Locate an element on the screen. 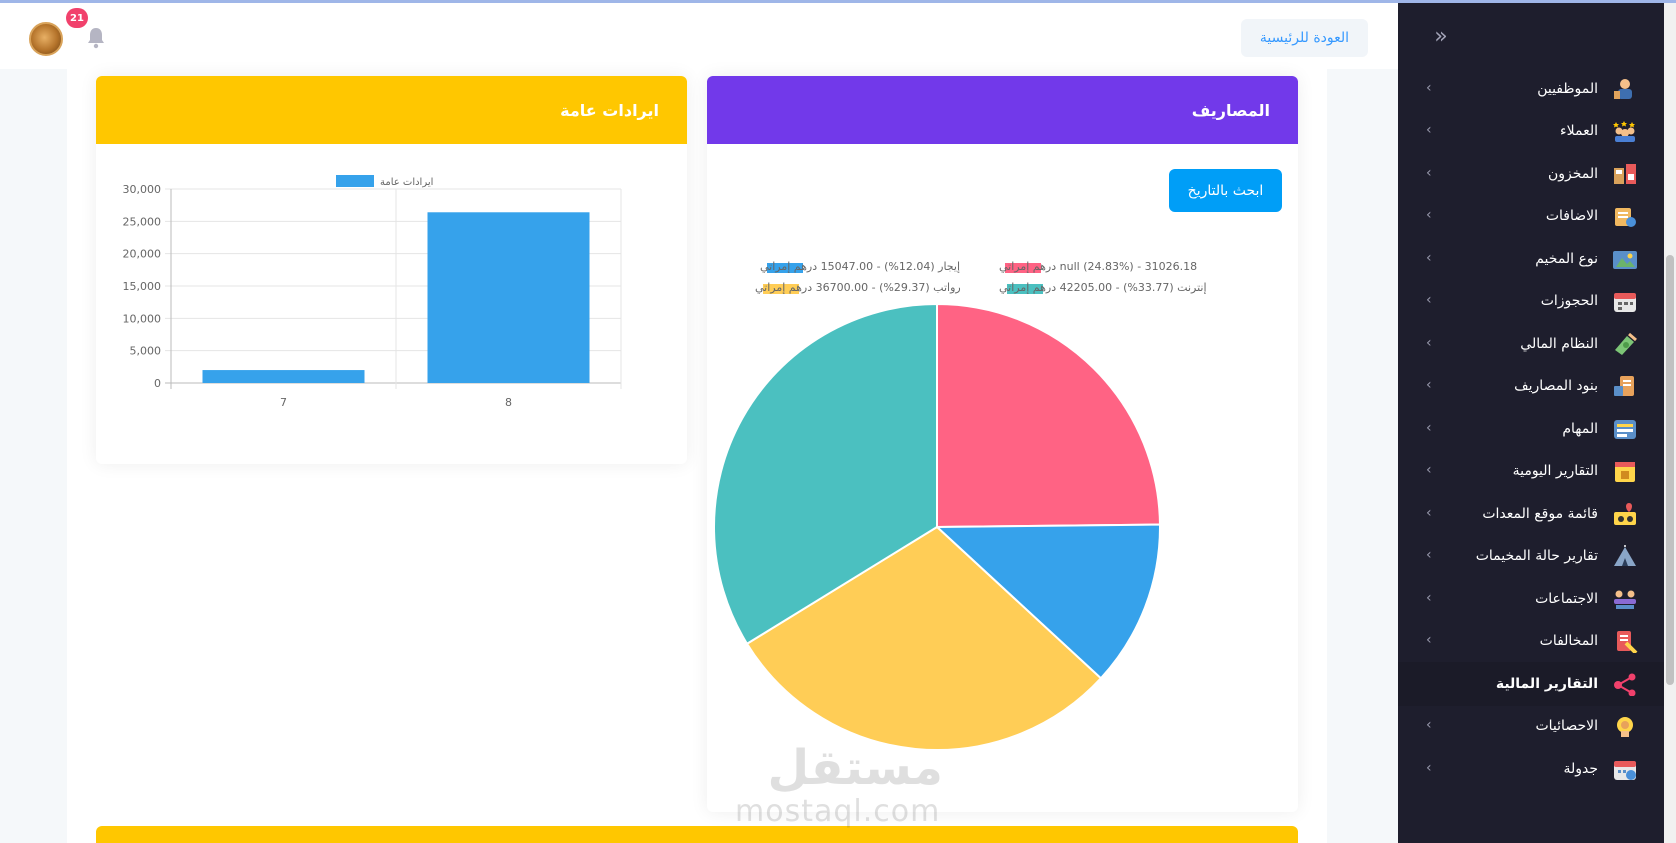 The height and width of the screenshot is (843, 1676). notification-count-badge: 21 is located at coordinates (77, 18).